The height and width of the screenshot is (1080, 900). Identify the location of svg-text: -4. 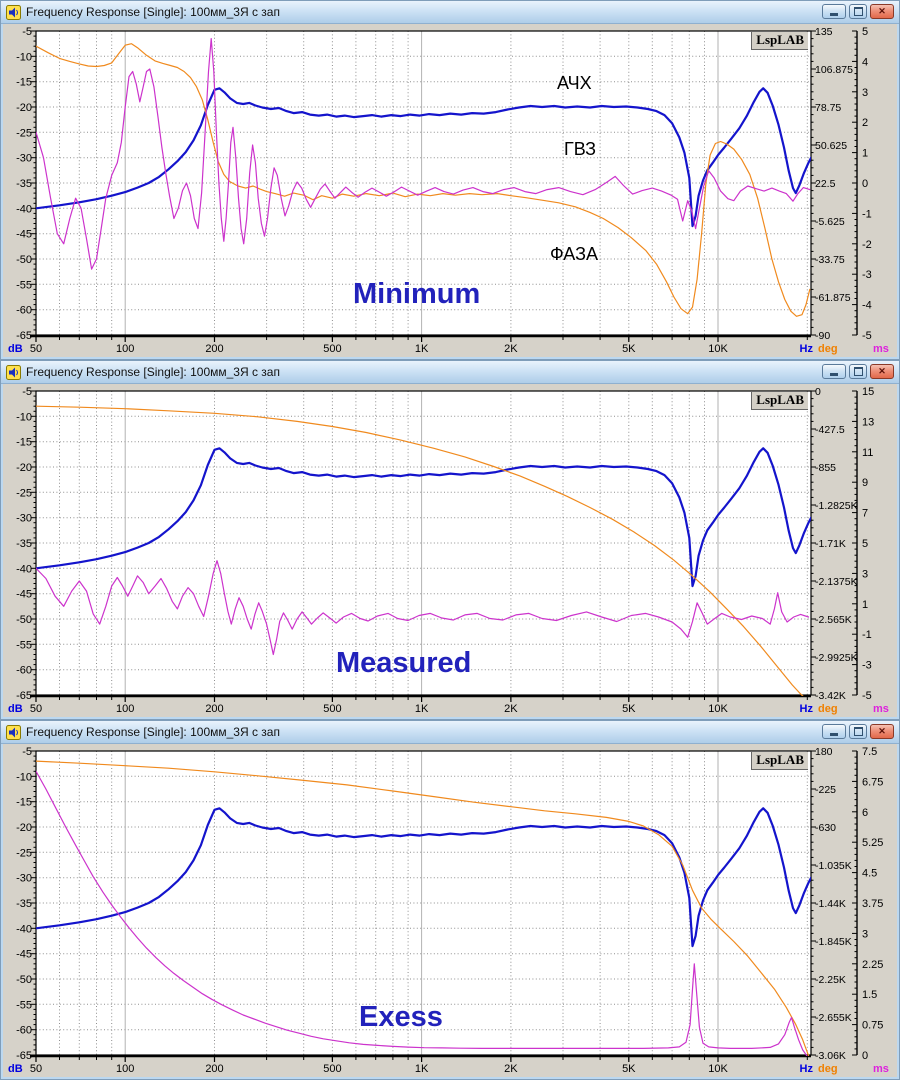
(867, 306).